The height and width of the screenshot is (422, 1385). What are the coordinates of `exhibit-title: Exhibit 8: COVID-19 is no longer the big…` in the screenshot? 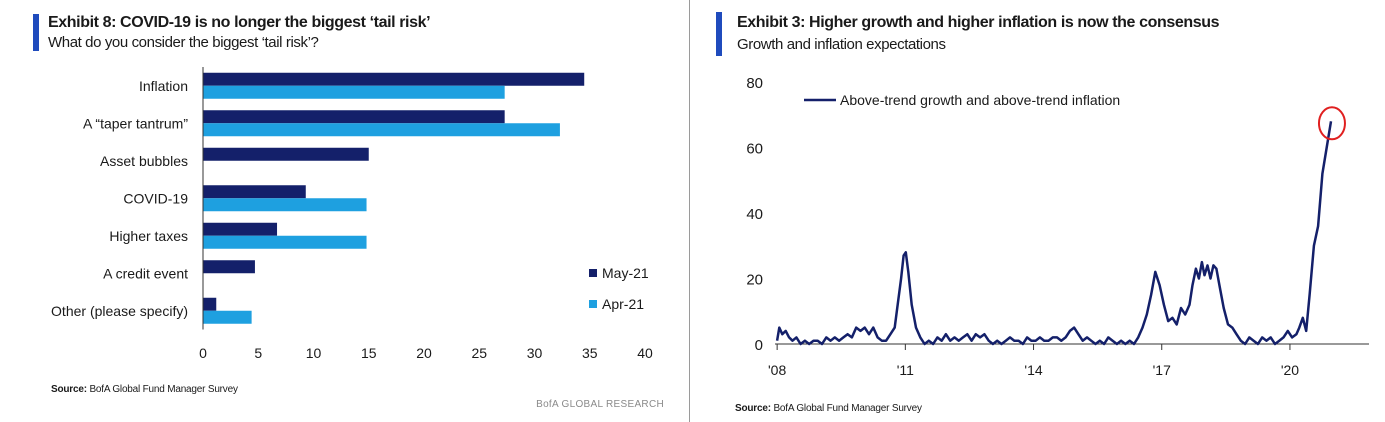 It's located at (239, 22).